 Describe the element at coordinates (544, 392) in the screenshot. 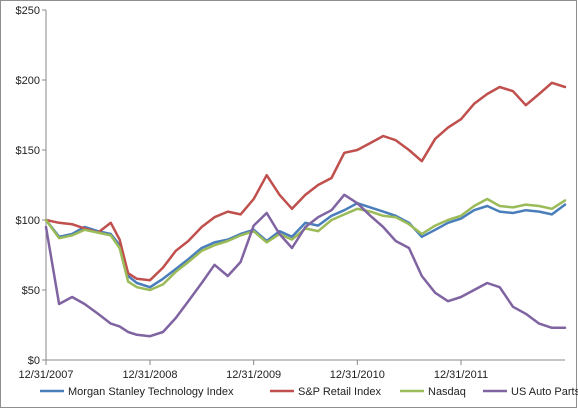

I see `legend-label: US Auto Parts` at that location.